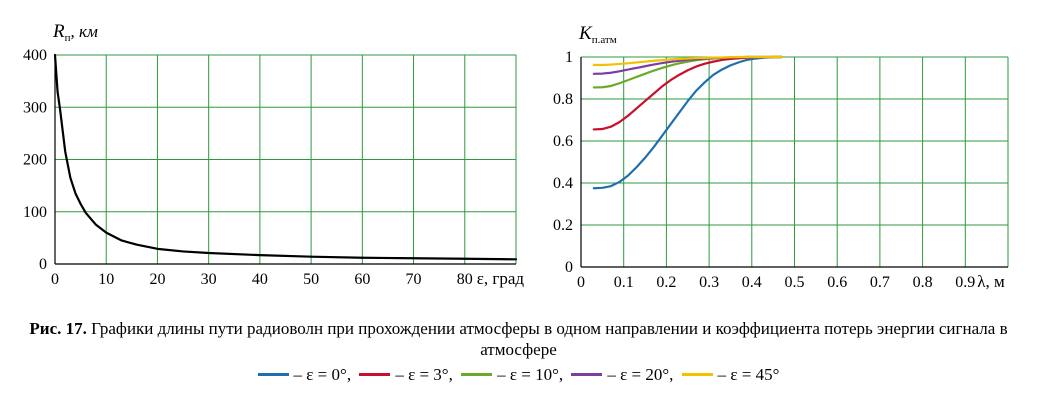  I want to click on y-tick-label: 300, so click(35, 107).